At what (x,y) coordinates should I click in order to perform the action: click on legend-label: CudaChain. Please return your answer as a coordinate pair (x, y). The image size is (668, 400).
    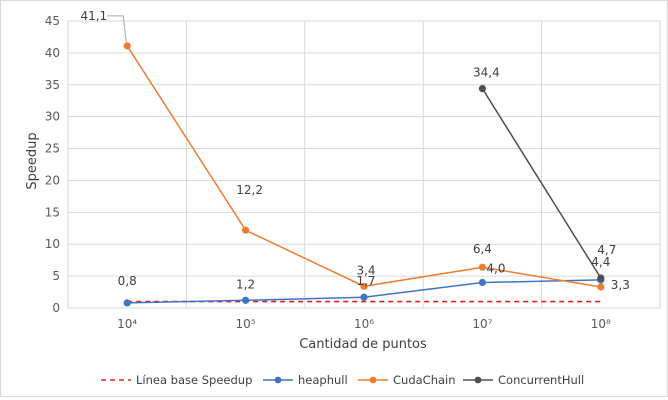
    Looking at the image, I should click on (424, 380).